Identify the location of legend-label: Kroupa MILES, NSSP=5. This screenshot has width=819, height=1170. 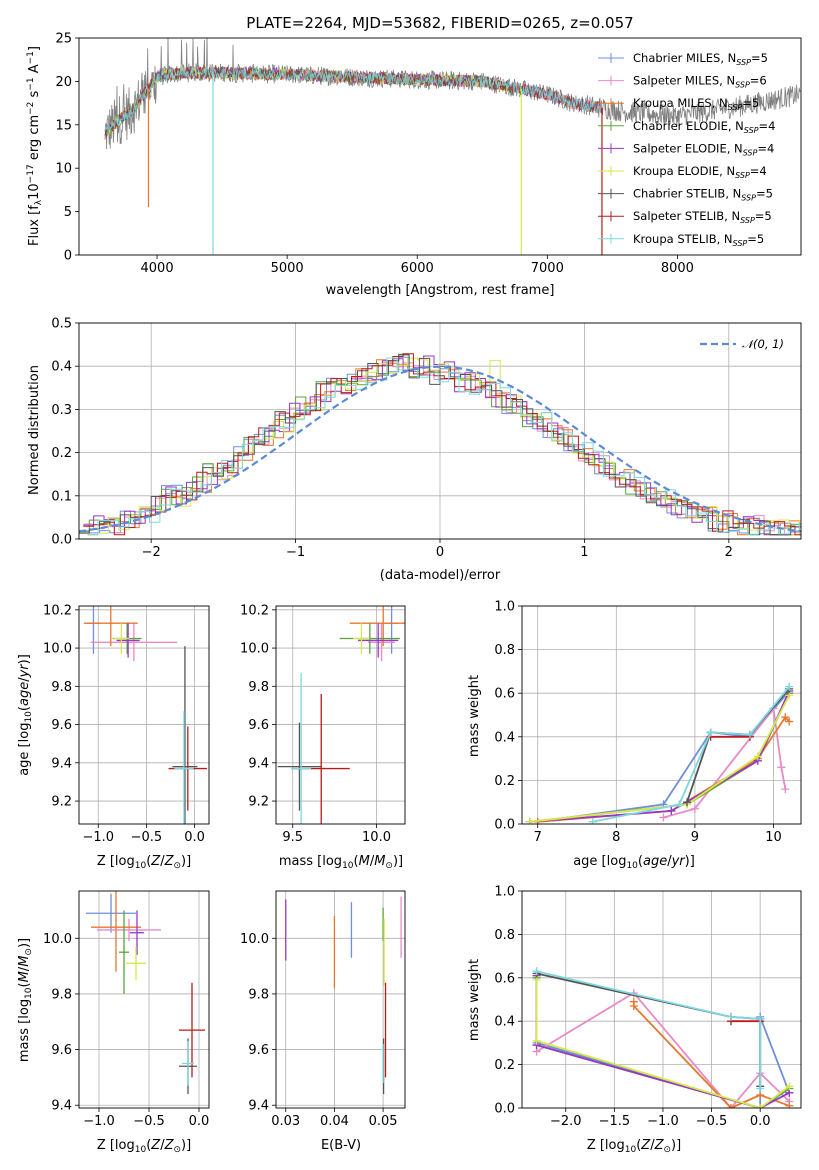
(696, 104).